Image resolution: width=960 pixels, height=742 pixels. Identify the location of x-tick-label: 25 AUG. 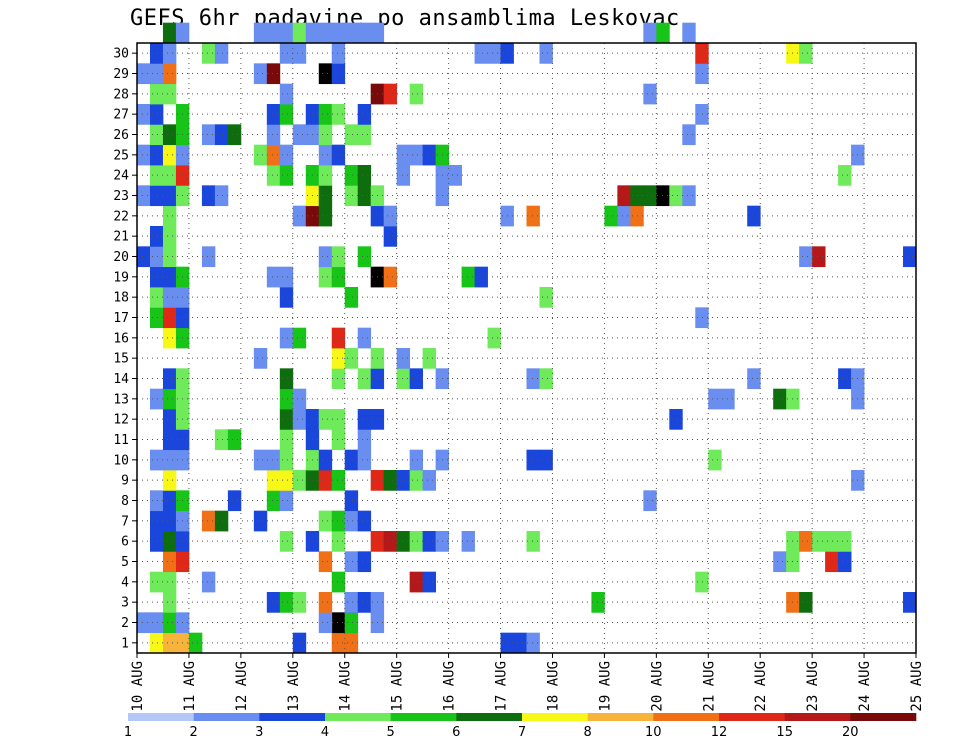
(917, 686).